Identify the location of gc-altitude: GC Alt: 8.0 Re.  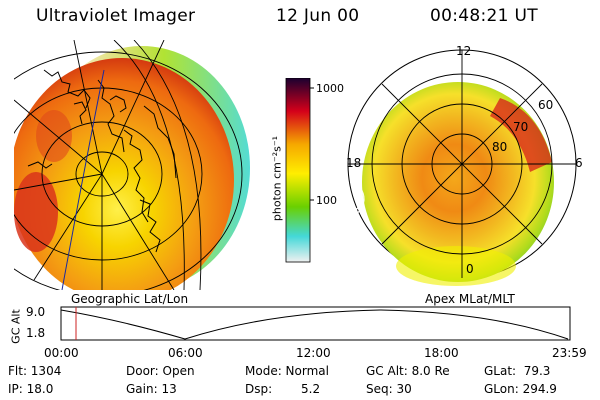
(408, 371).